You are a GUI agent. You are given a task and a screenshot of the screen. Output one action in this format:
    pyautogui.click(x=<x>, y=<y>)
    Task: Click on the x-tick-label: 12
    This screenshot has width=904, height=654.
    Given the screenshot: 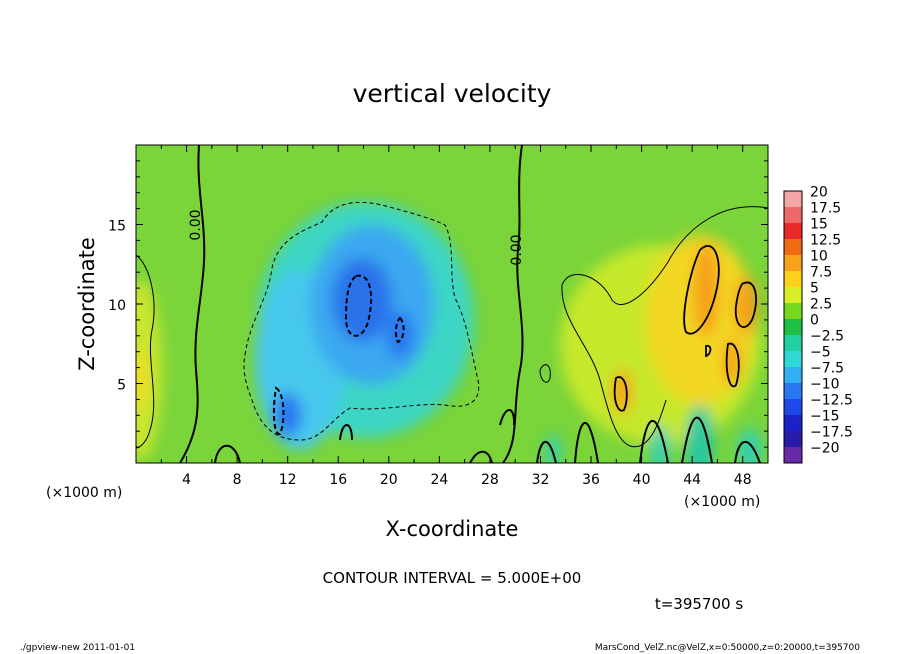 What is the action you would take?
    pyautogui.click(x=288, y=480)
    